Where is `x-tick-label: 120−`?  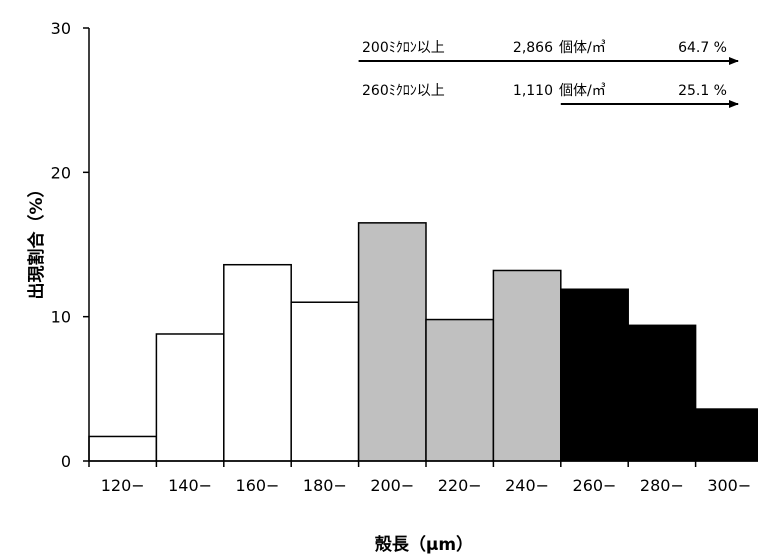 x-tick-label: 120− is located at coordinates (123, 485).